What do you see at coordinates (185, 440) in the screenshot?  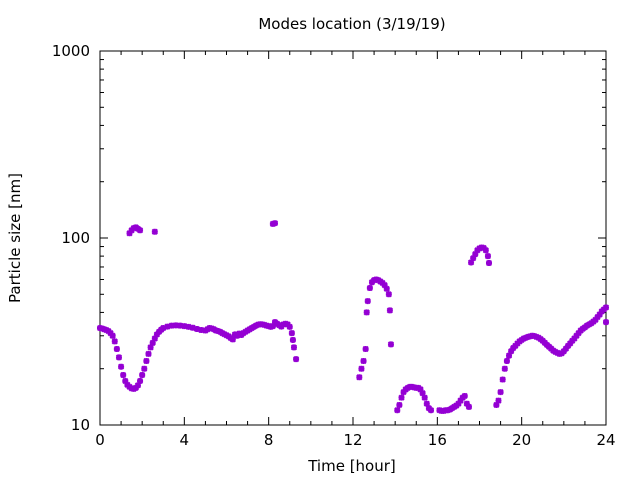 I see `x-tick-label: 4` at bounding box center [185, 440].